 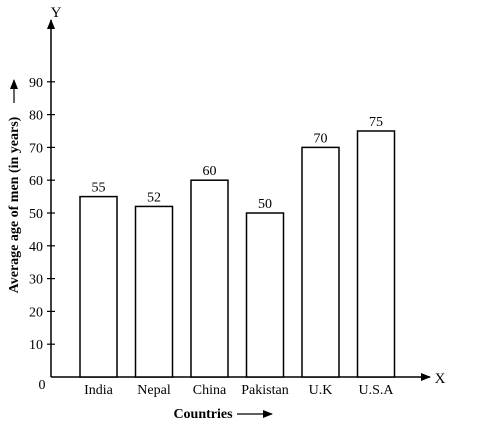 I want to click on y-axis-title: Average age of men (in years), so click(x=14, y=204).